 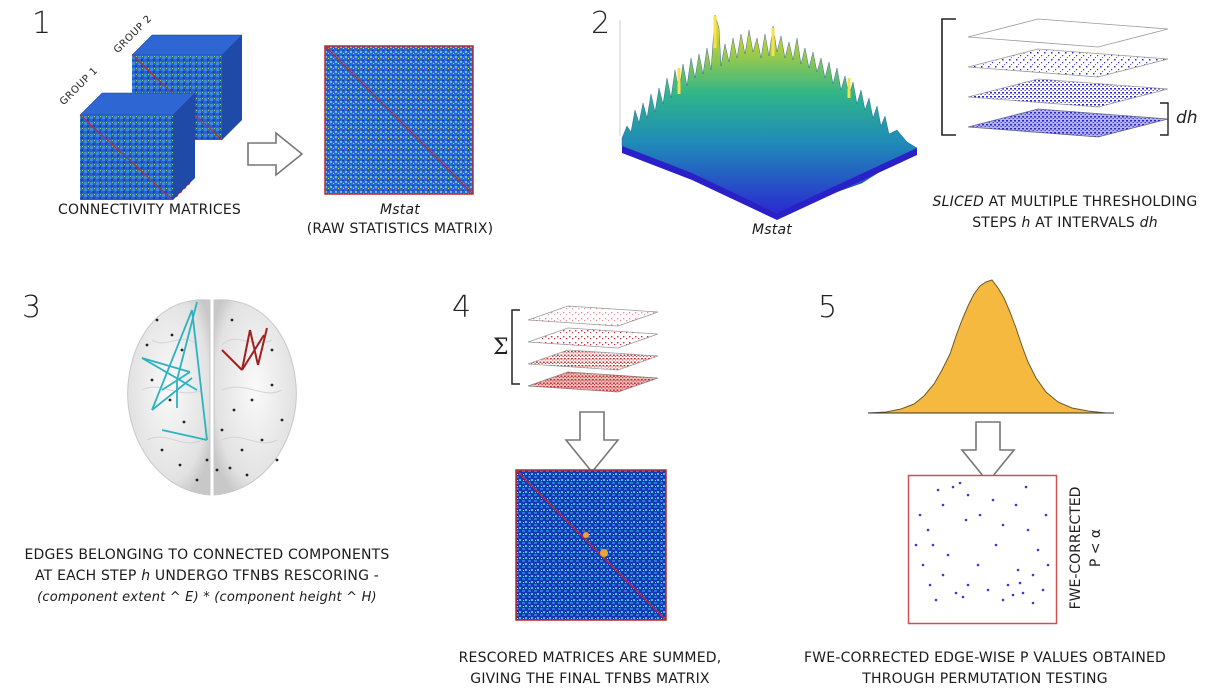 I want to click on slices-bracket, so click(x=948, y=77).